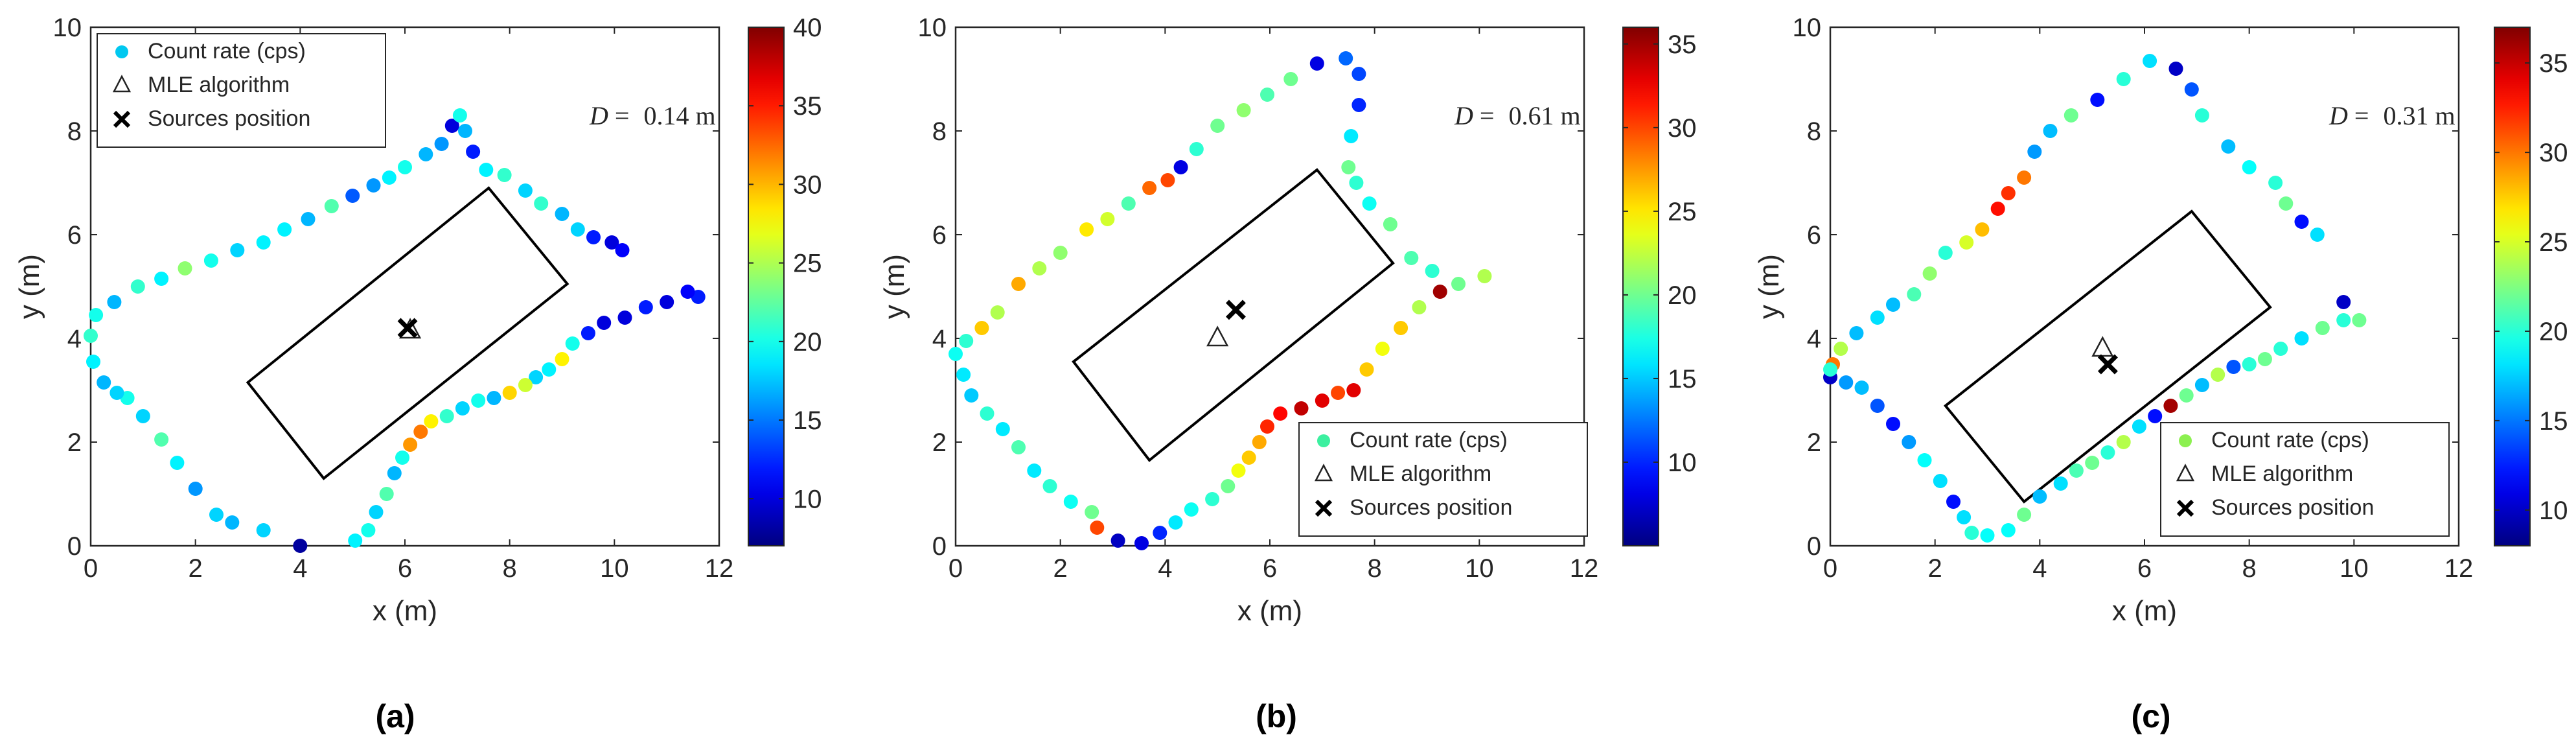 Image resolution: width=2576 pixels, height=750 pixels. What do you see at coordinates (2419, 115) in the screenshot?
I see `distance-value: 0.31 m` at bounding box center [2419, 115].